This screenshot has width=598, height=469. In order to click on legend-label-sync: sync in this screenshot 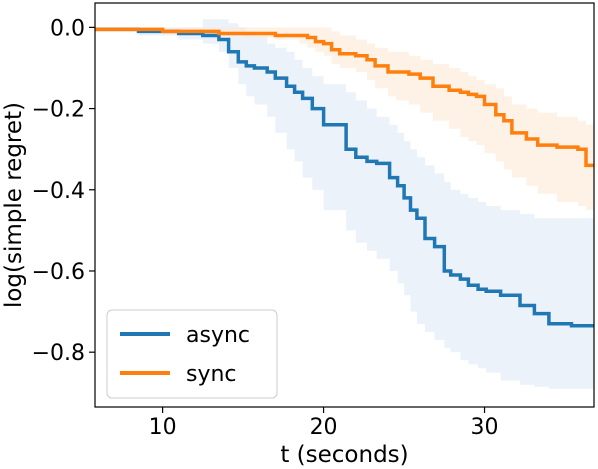, I will do `click(211, 374)`.